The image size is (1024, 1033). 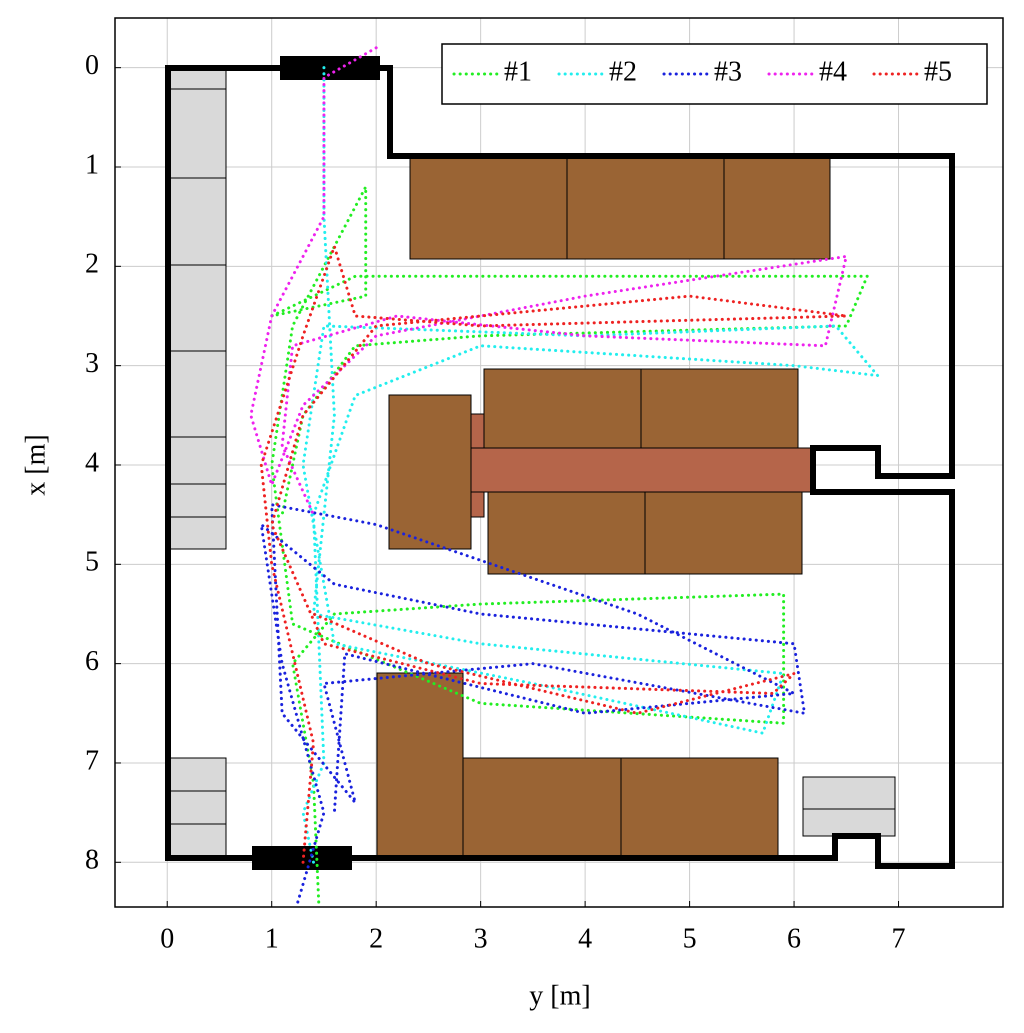 What do you see at coordinates (585, 938) in the screenshot?
I see `x-tick-label: 4` at bounding box center [585, 938].